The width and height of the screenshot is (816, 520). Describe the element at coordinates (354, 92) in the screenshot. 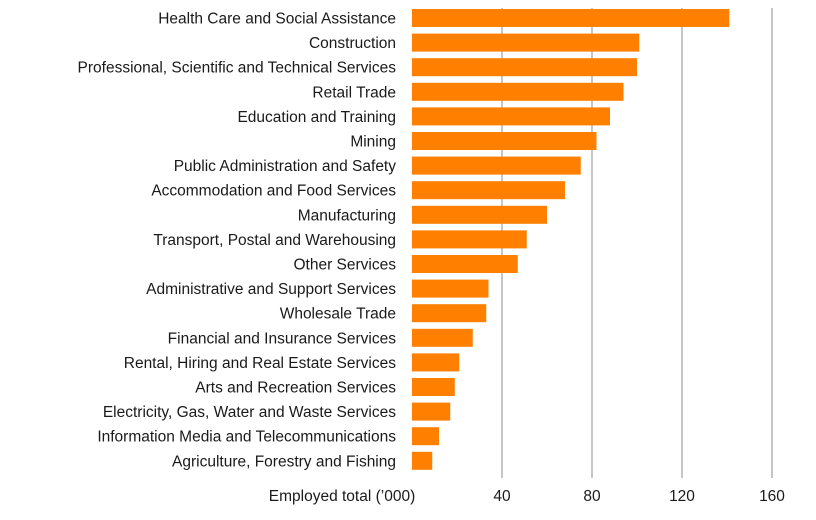

I see `category-label: Retail Trade` at that location.